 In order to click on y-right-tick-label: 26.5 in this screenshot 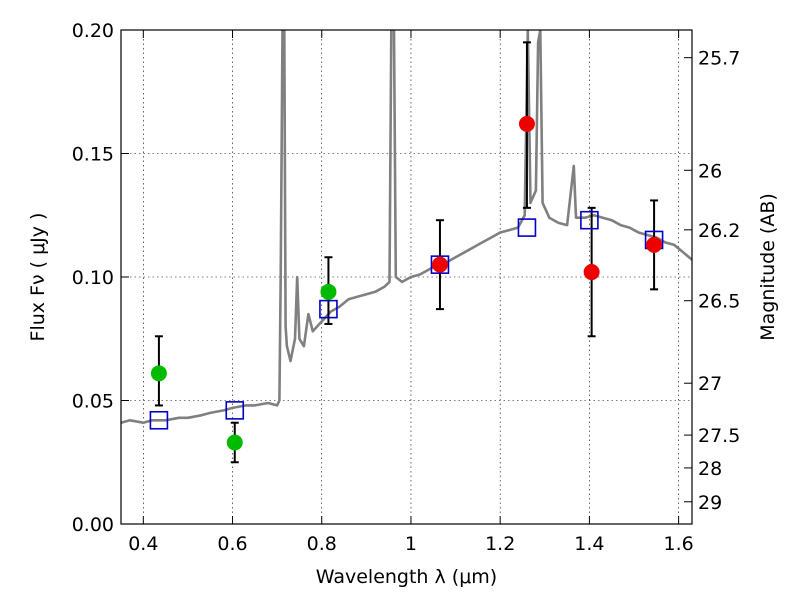, I will do `click(719, 302)`.